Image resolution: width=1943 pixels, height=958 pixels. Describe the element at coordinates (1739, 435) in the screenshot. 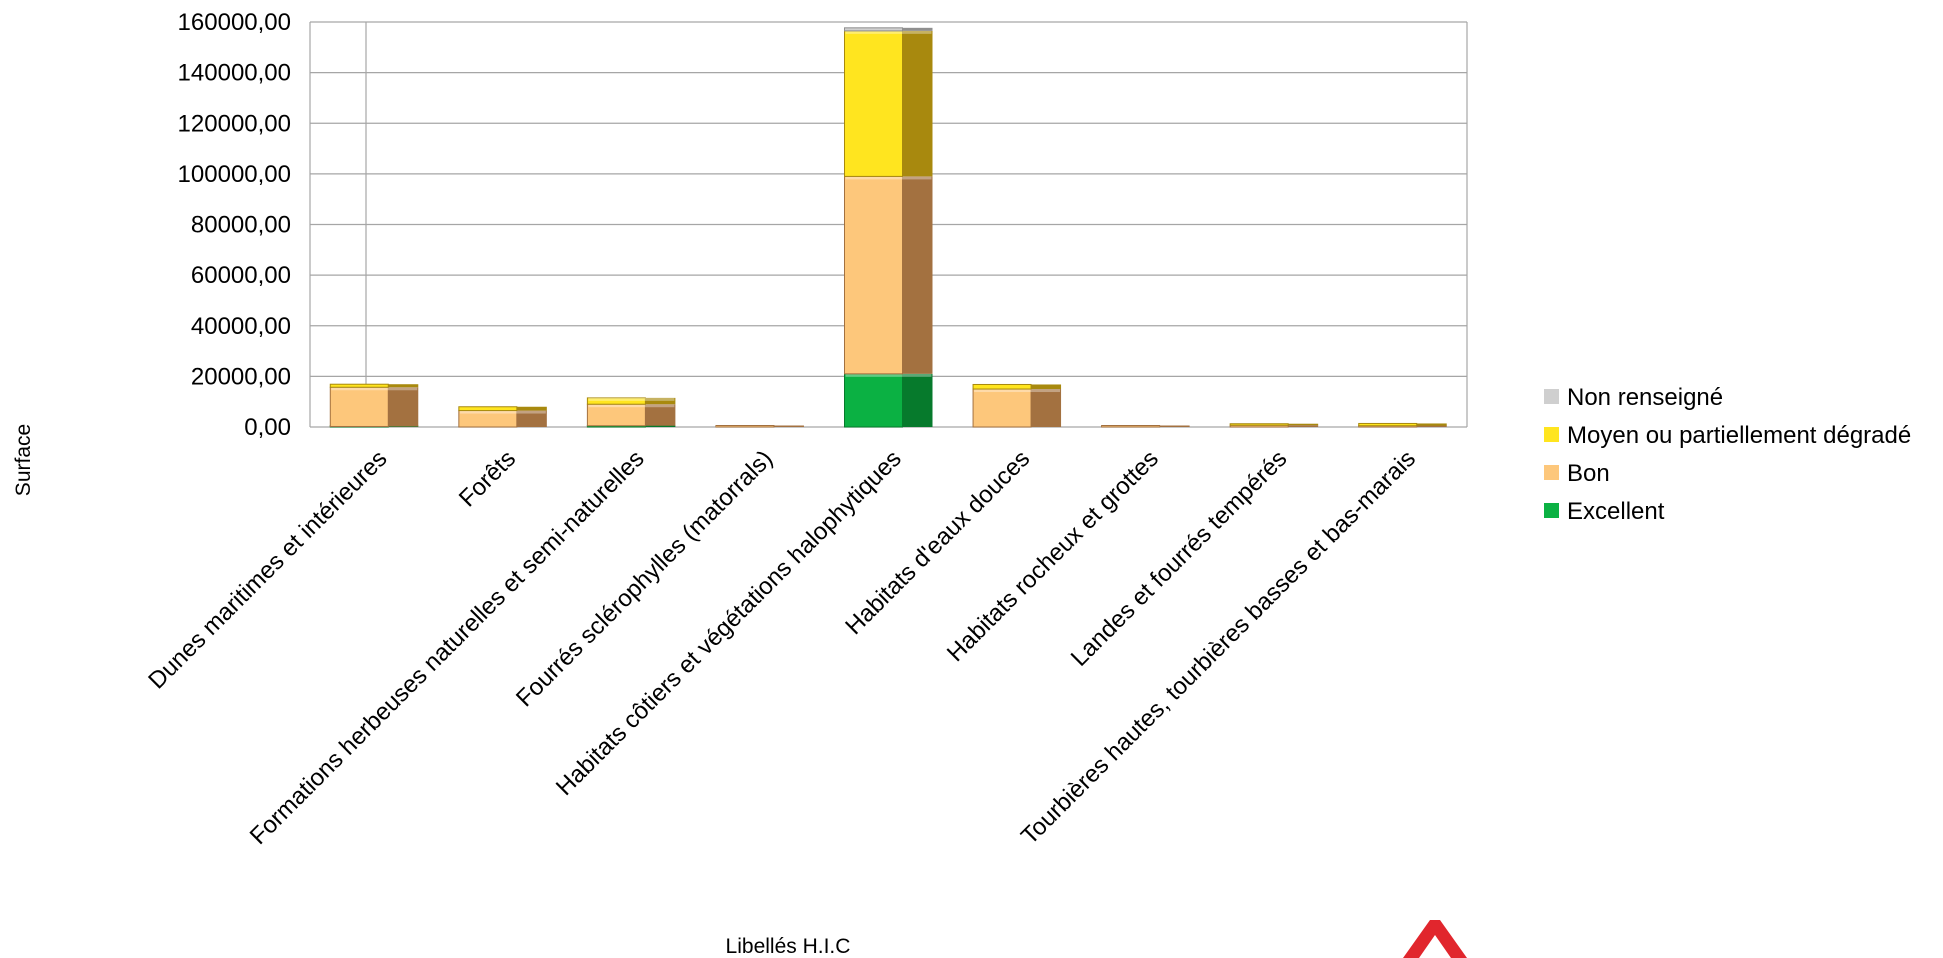

I see `legend-label: Moyen ou partiellement dégradé` at that location.